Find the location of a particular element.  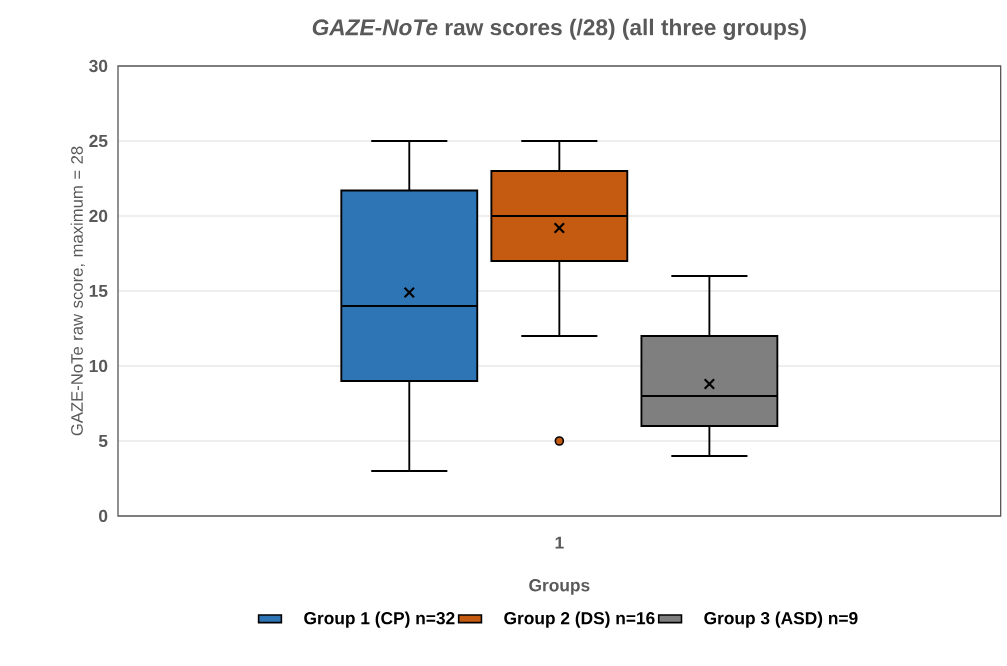

chart-title: GAZE-NoTe raw scores (/28) (all three groups) is located at coordinates (559, 29).